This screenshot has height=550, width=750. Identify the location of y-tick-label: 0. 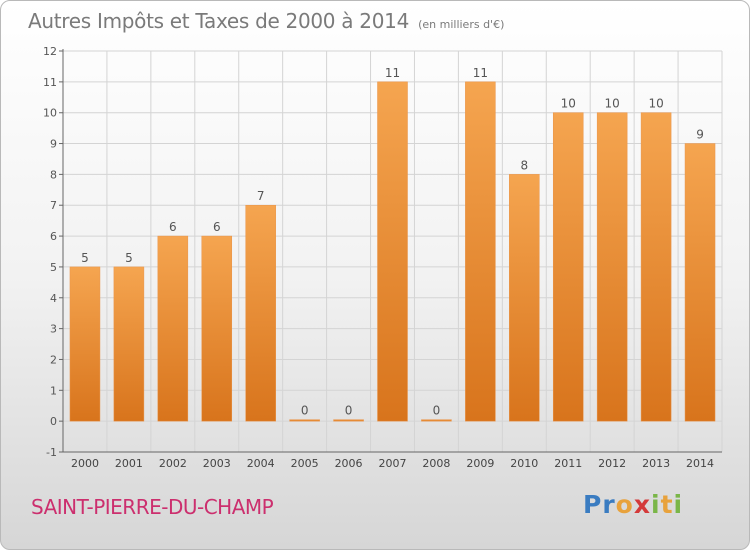
(53, 421).